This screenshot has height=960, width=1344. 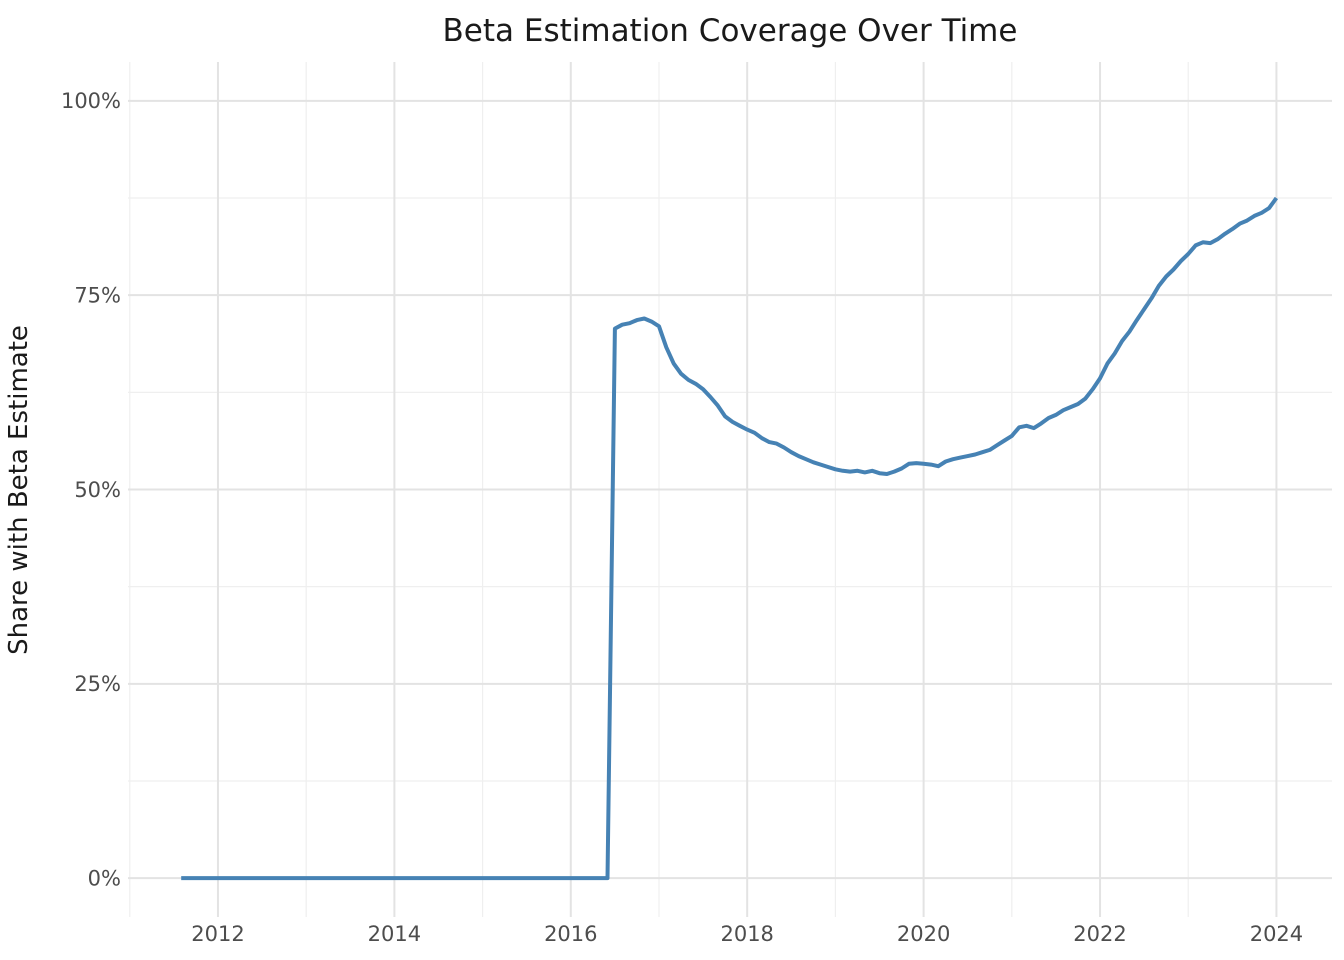 I want to click on y-tick-label: 25%, so click(x=97, y=684).